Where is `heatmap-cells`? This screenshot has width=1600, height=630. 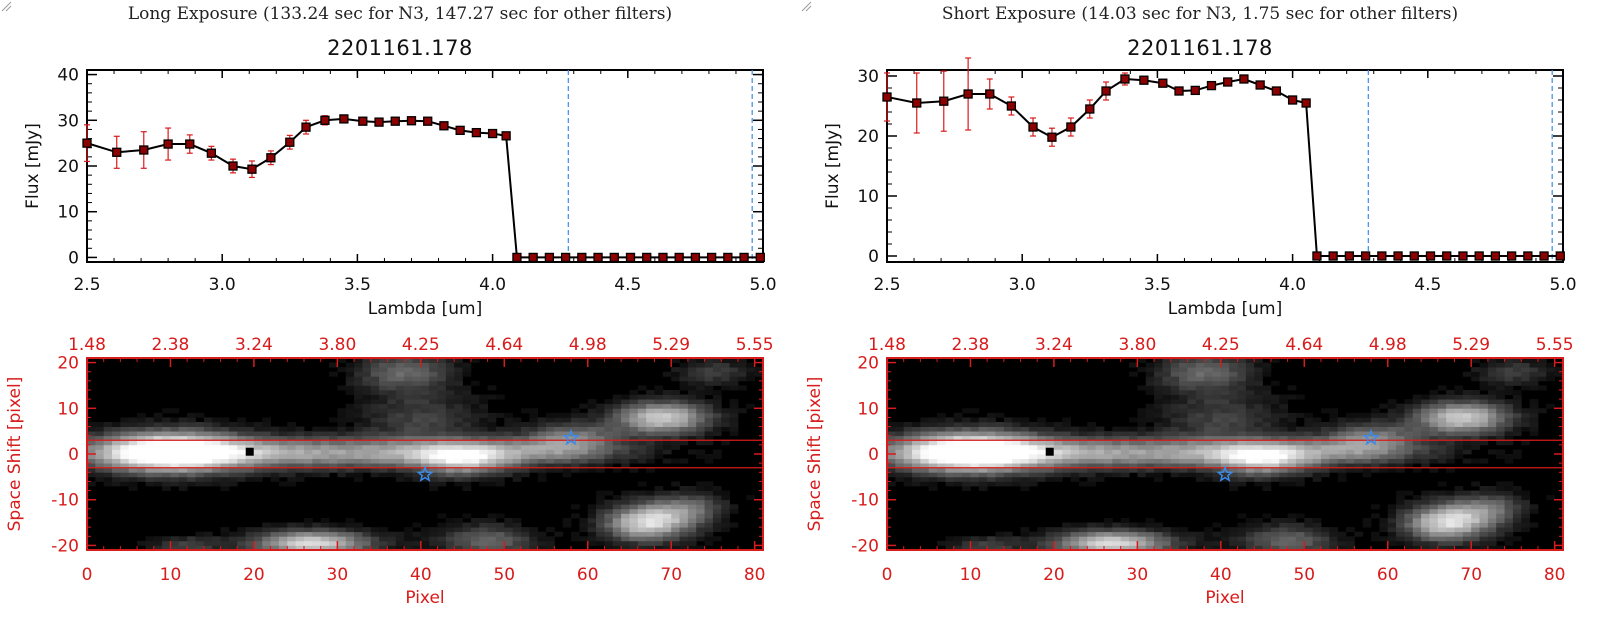 heatmap-cells is located at coordinates (1225, 454).